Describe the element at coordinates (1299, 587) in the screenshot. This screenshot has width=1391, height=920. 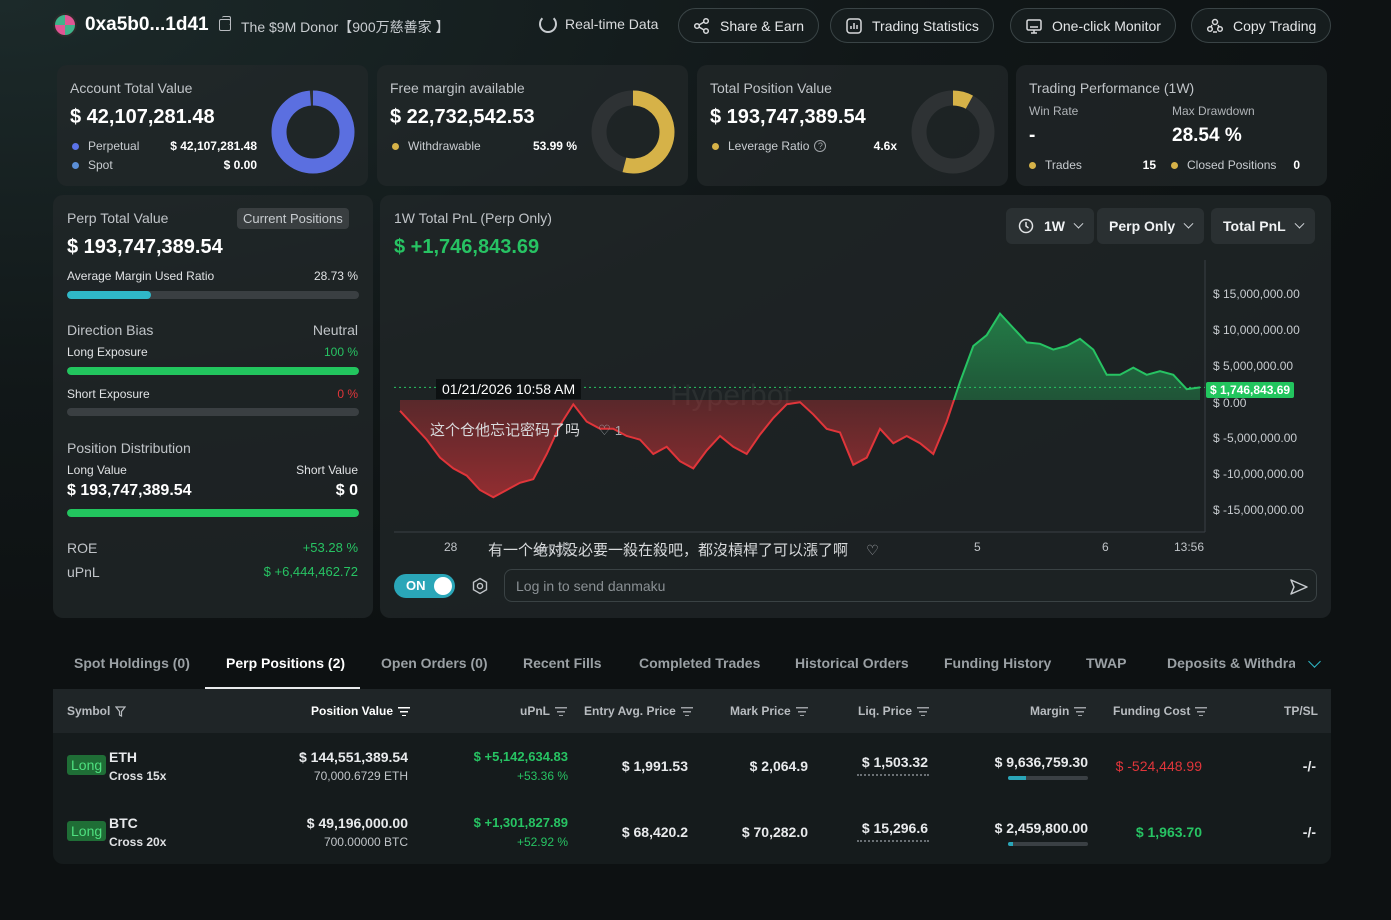
I see `send-icon` at that location.